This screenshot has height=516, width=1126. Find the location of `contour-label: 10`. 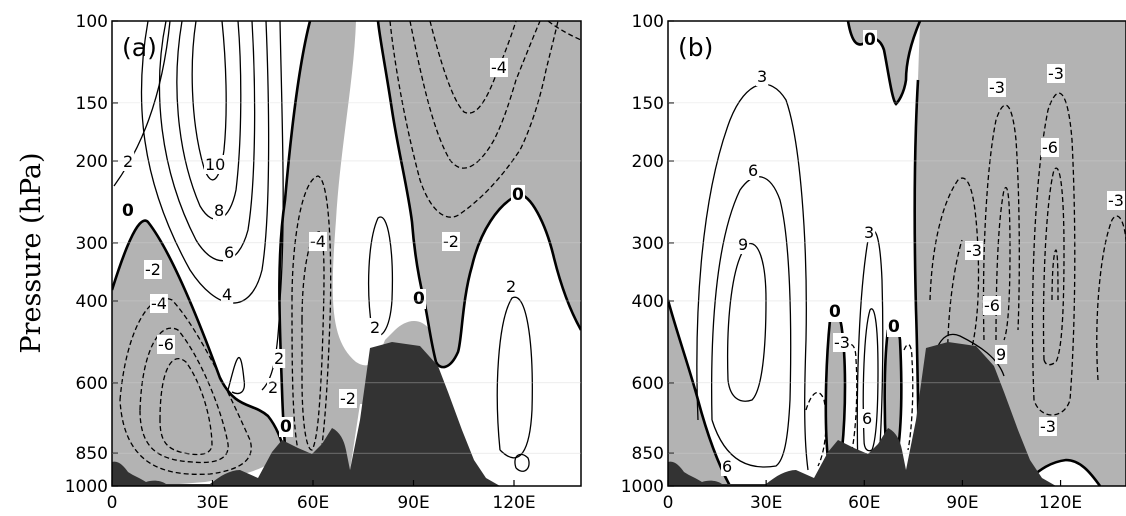

contour-label: 10 is located at coordinates (215, 164).